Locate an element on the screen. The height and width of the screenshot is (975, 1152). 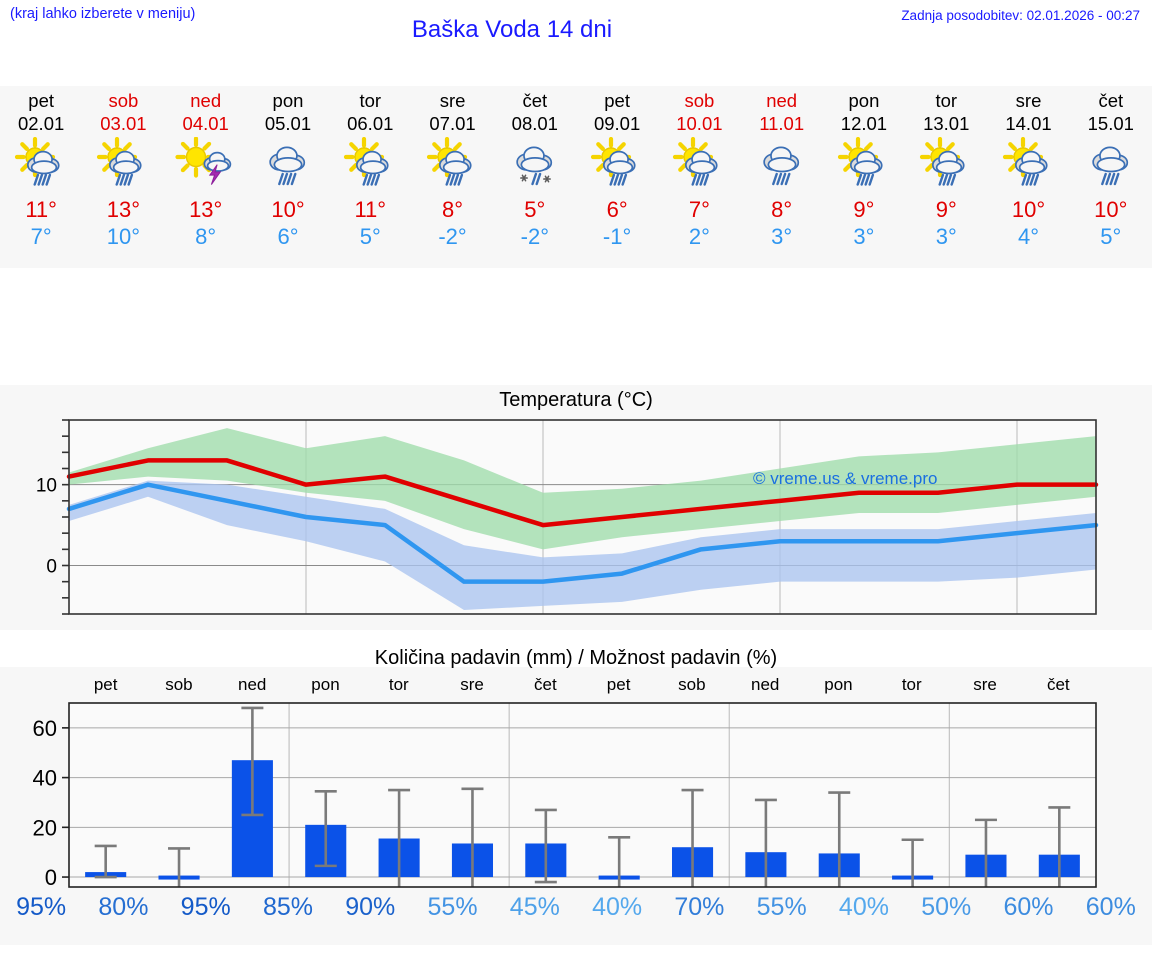
day-column: pon 12.01 9° 3° is located at coordinates (864, 177).